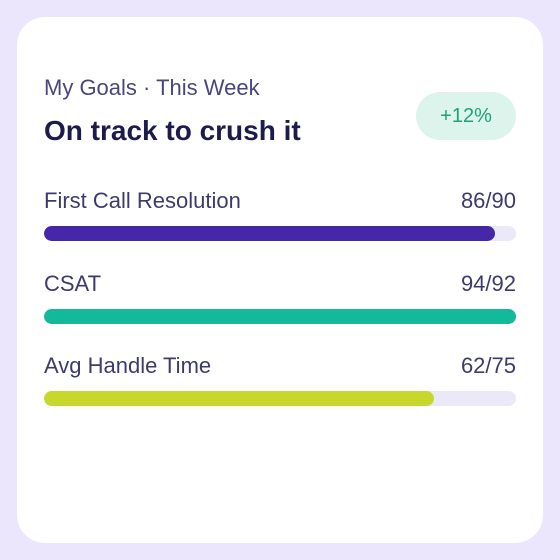 The height and width of the screenshot is (560, 560). What do you see at coordinates (152, 87) in the screenshot?
I see `eyebrow: My Goals · This Week` at bounding box center [152, 87].